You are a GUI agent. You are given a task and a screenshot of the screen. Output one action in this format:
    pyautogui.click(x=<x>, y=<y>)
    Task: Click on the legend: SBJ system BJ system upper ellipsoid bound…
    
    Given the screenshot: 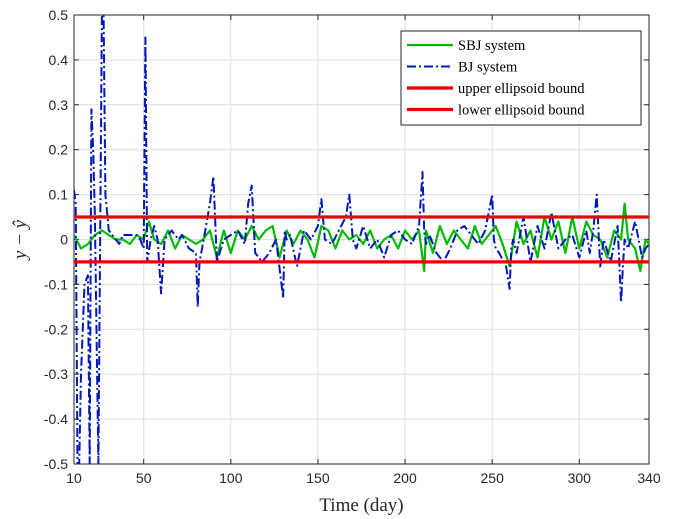 What is the action you would take?
    pyautogui.click(x=521, y=78)
    